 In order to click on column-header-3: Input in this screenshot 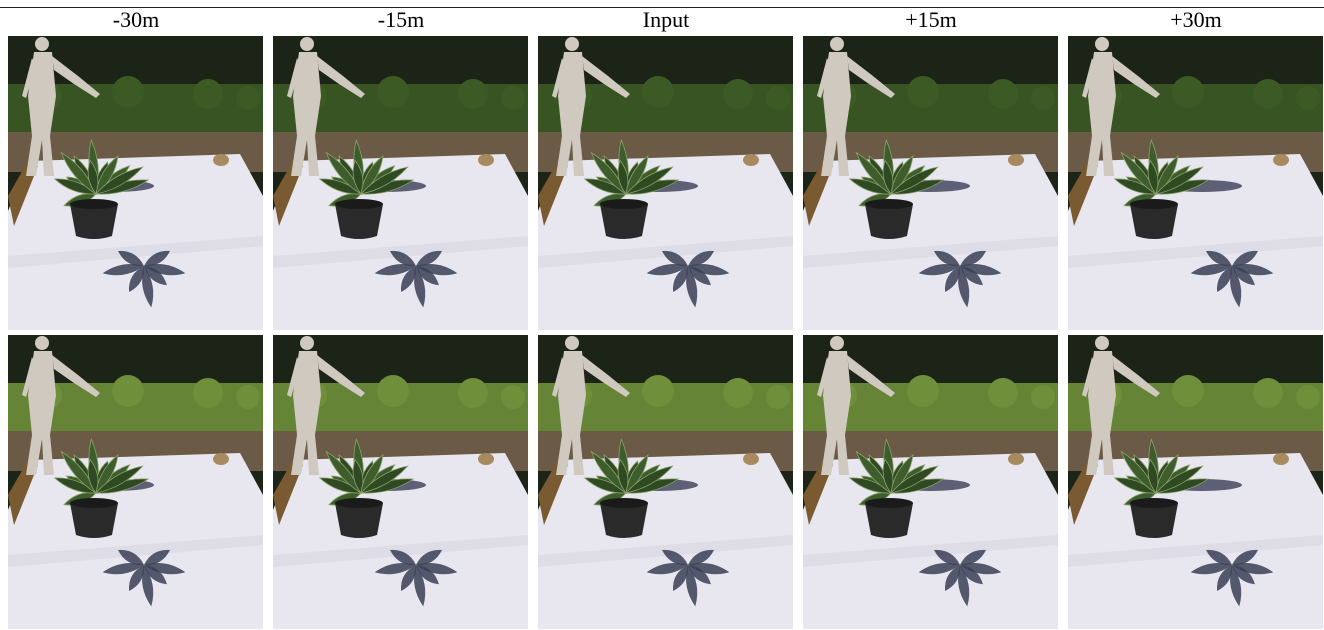, I will do `click(666, 19)`.